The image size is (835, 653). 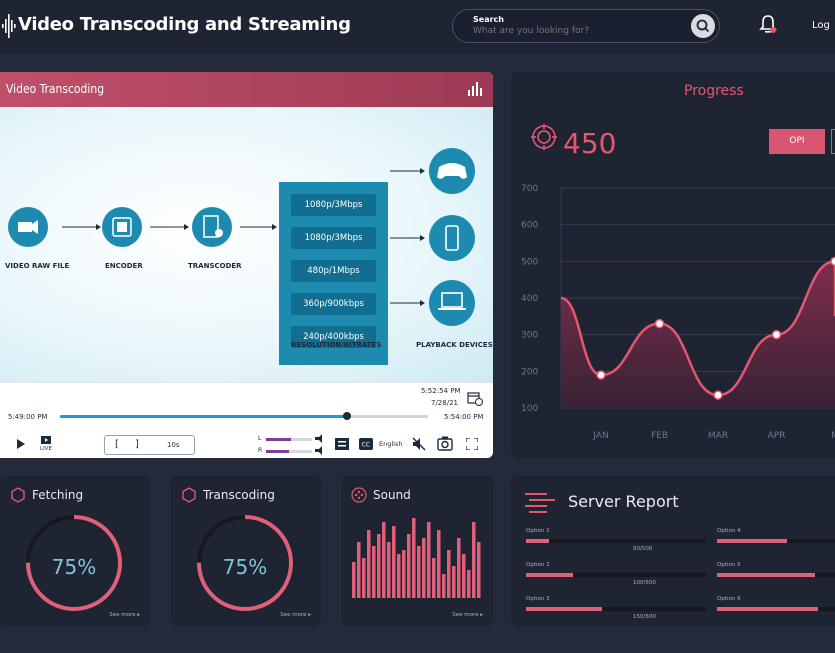 I want to click on fetching-percent: 75%, so click(x=74, y=567).